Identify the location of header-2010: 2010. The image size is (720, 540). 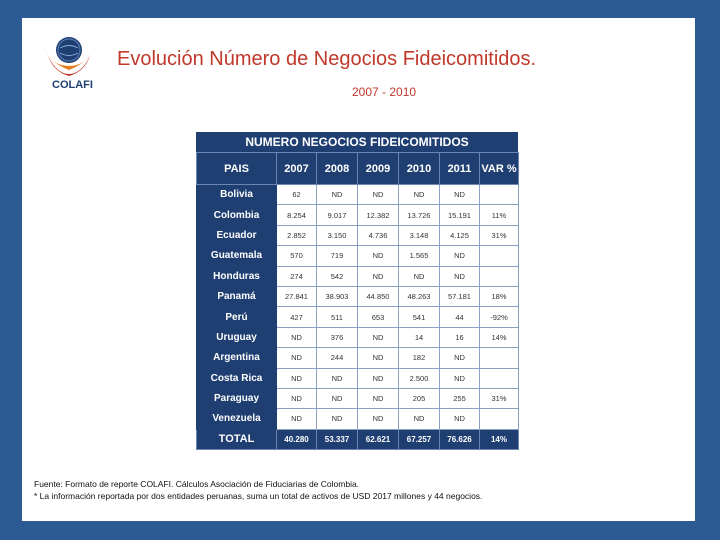
(419, 168).